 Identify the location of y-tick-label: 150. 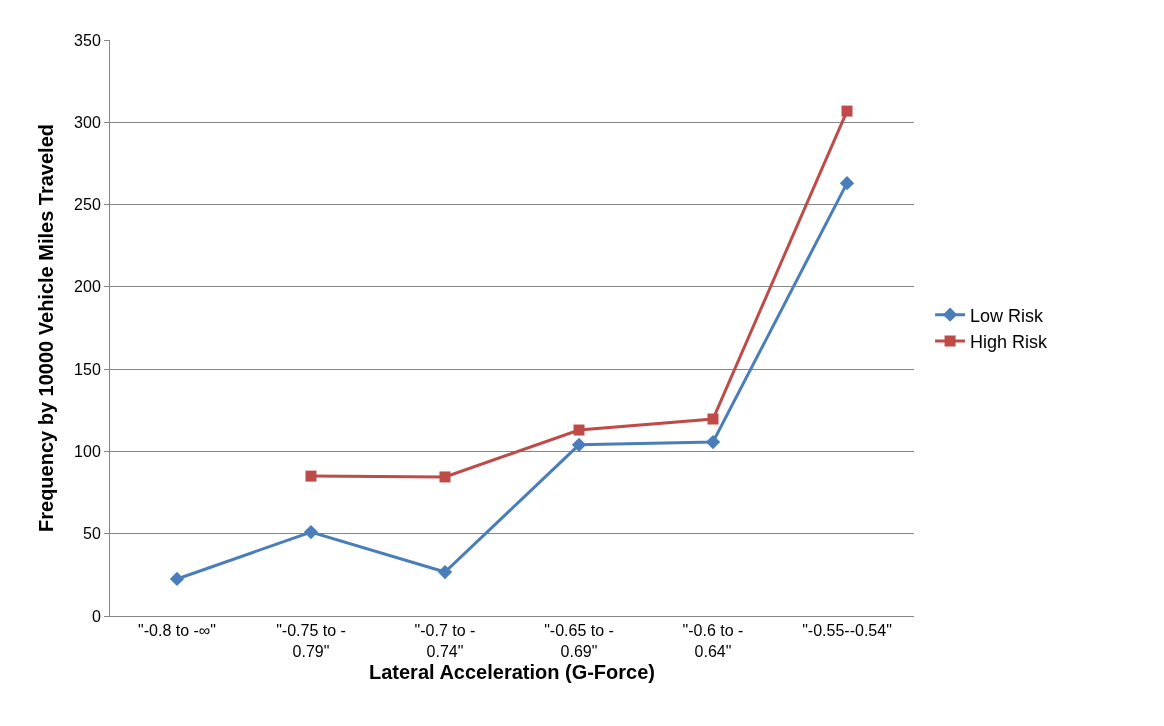
(87, 369).